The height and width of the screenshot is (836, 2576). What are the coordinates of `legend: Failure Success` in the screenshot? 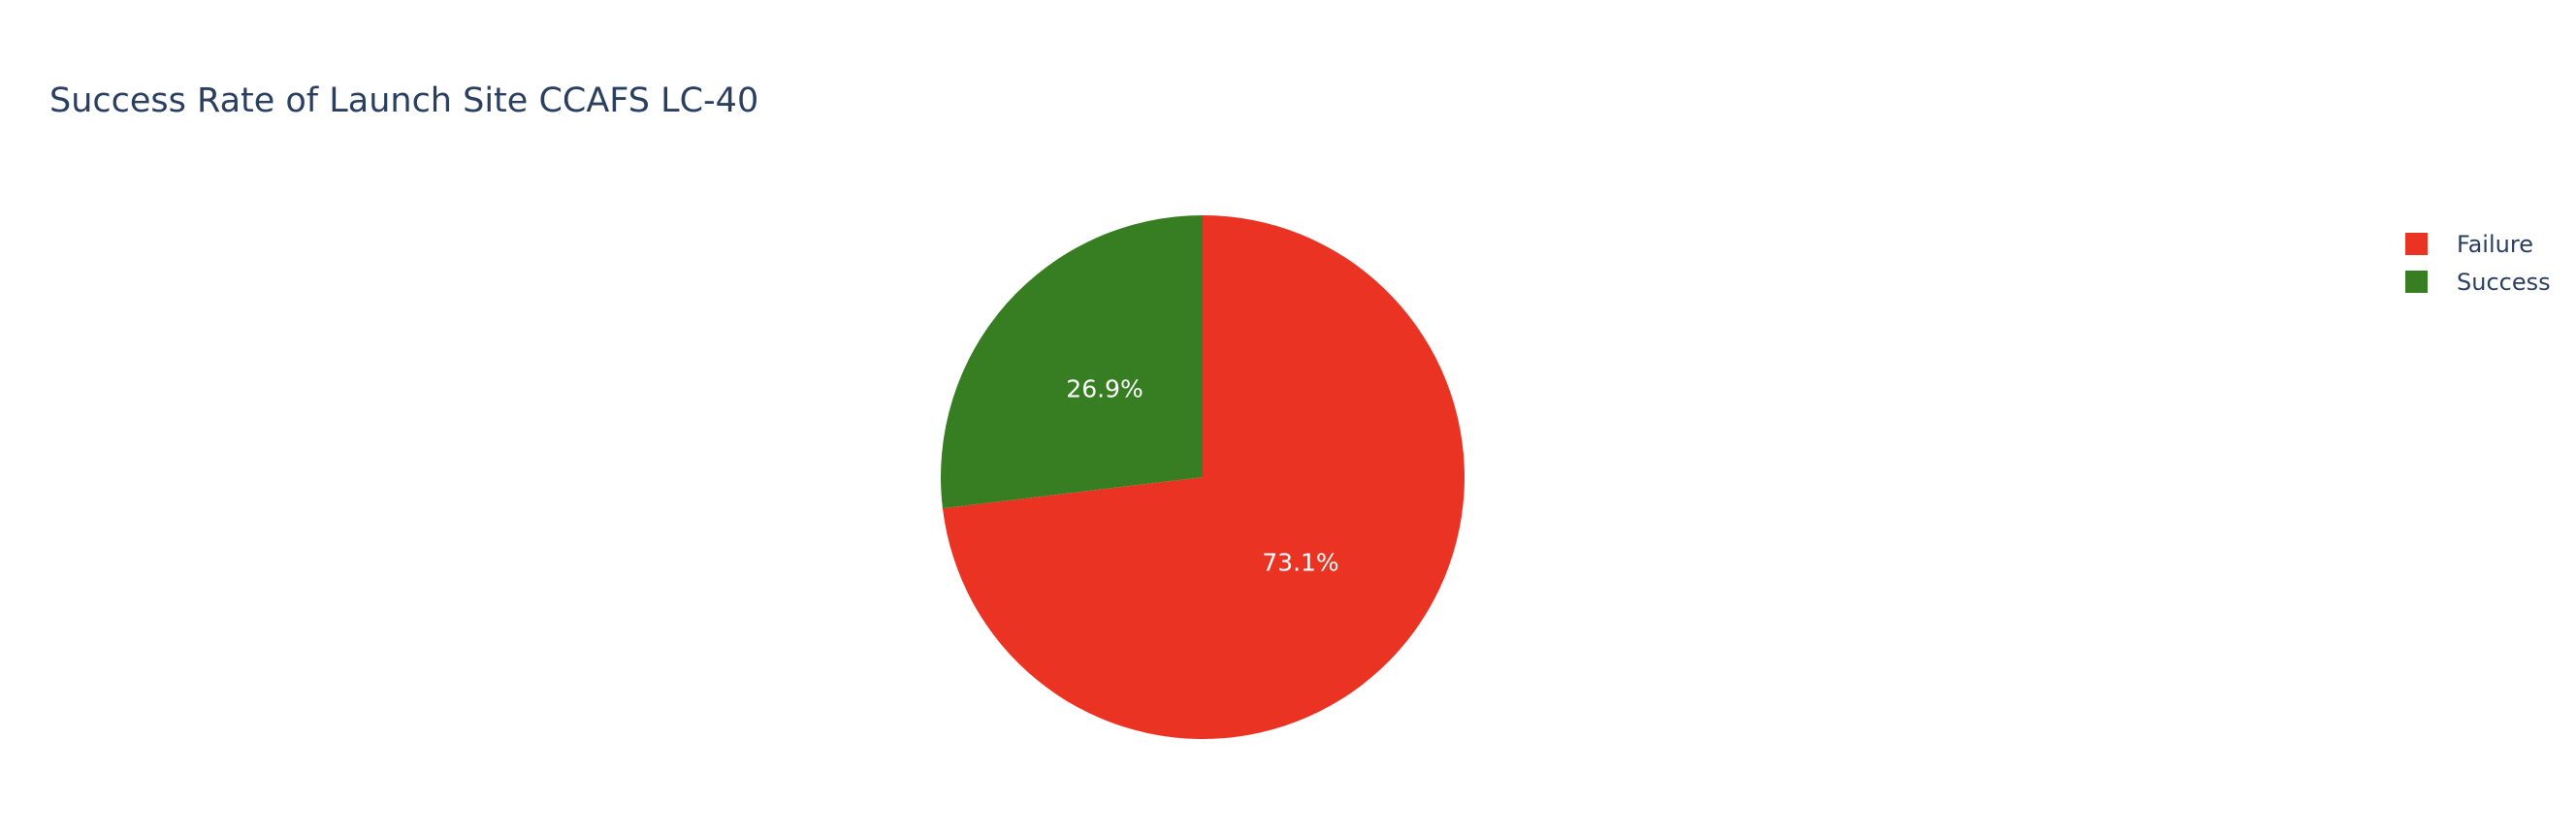 It's located at (2478, 263).